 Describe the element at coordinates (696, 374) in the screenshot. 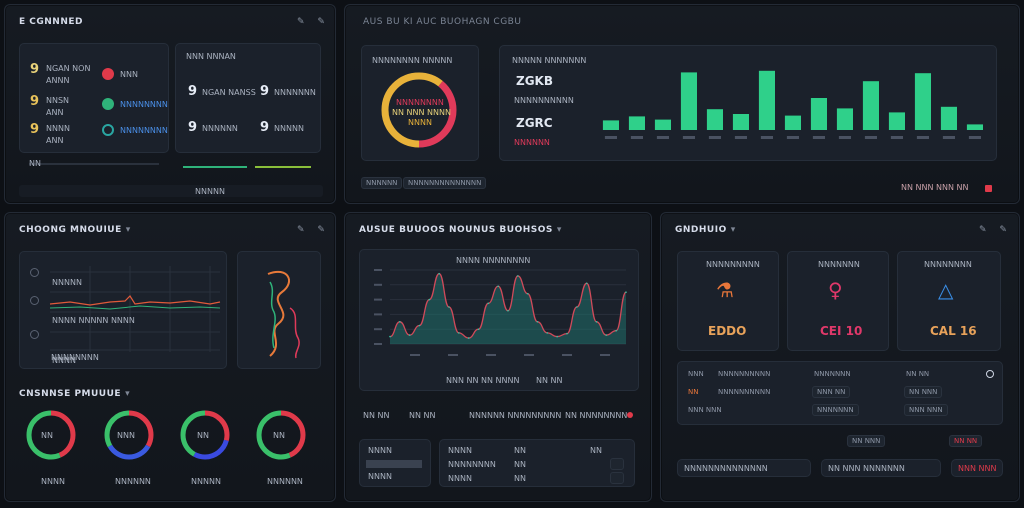

I see `kpi-list-cell: NNN` at that location.